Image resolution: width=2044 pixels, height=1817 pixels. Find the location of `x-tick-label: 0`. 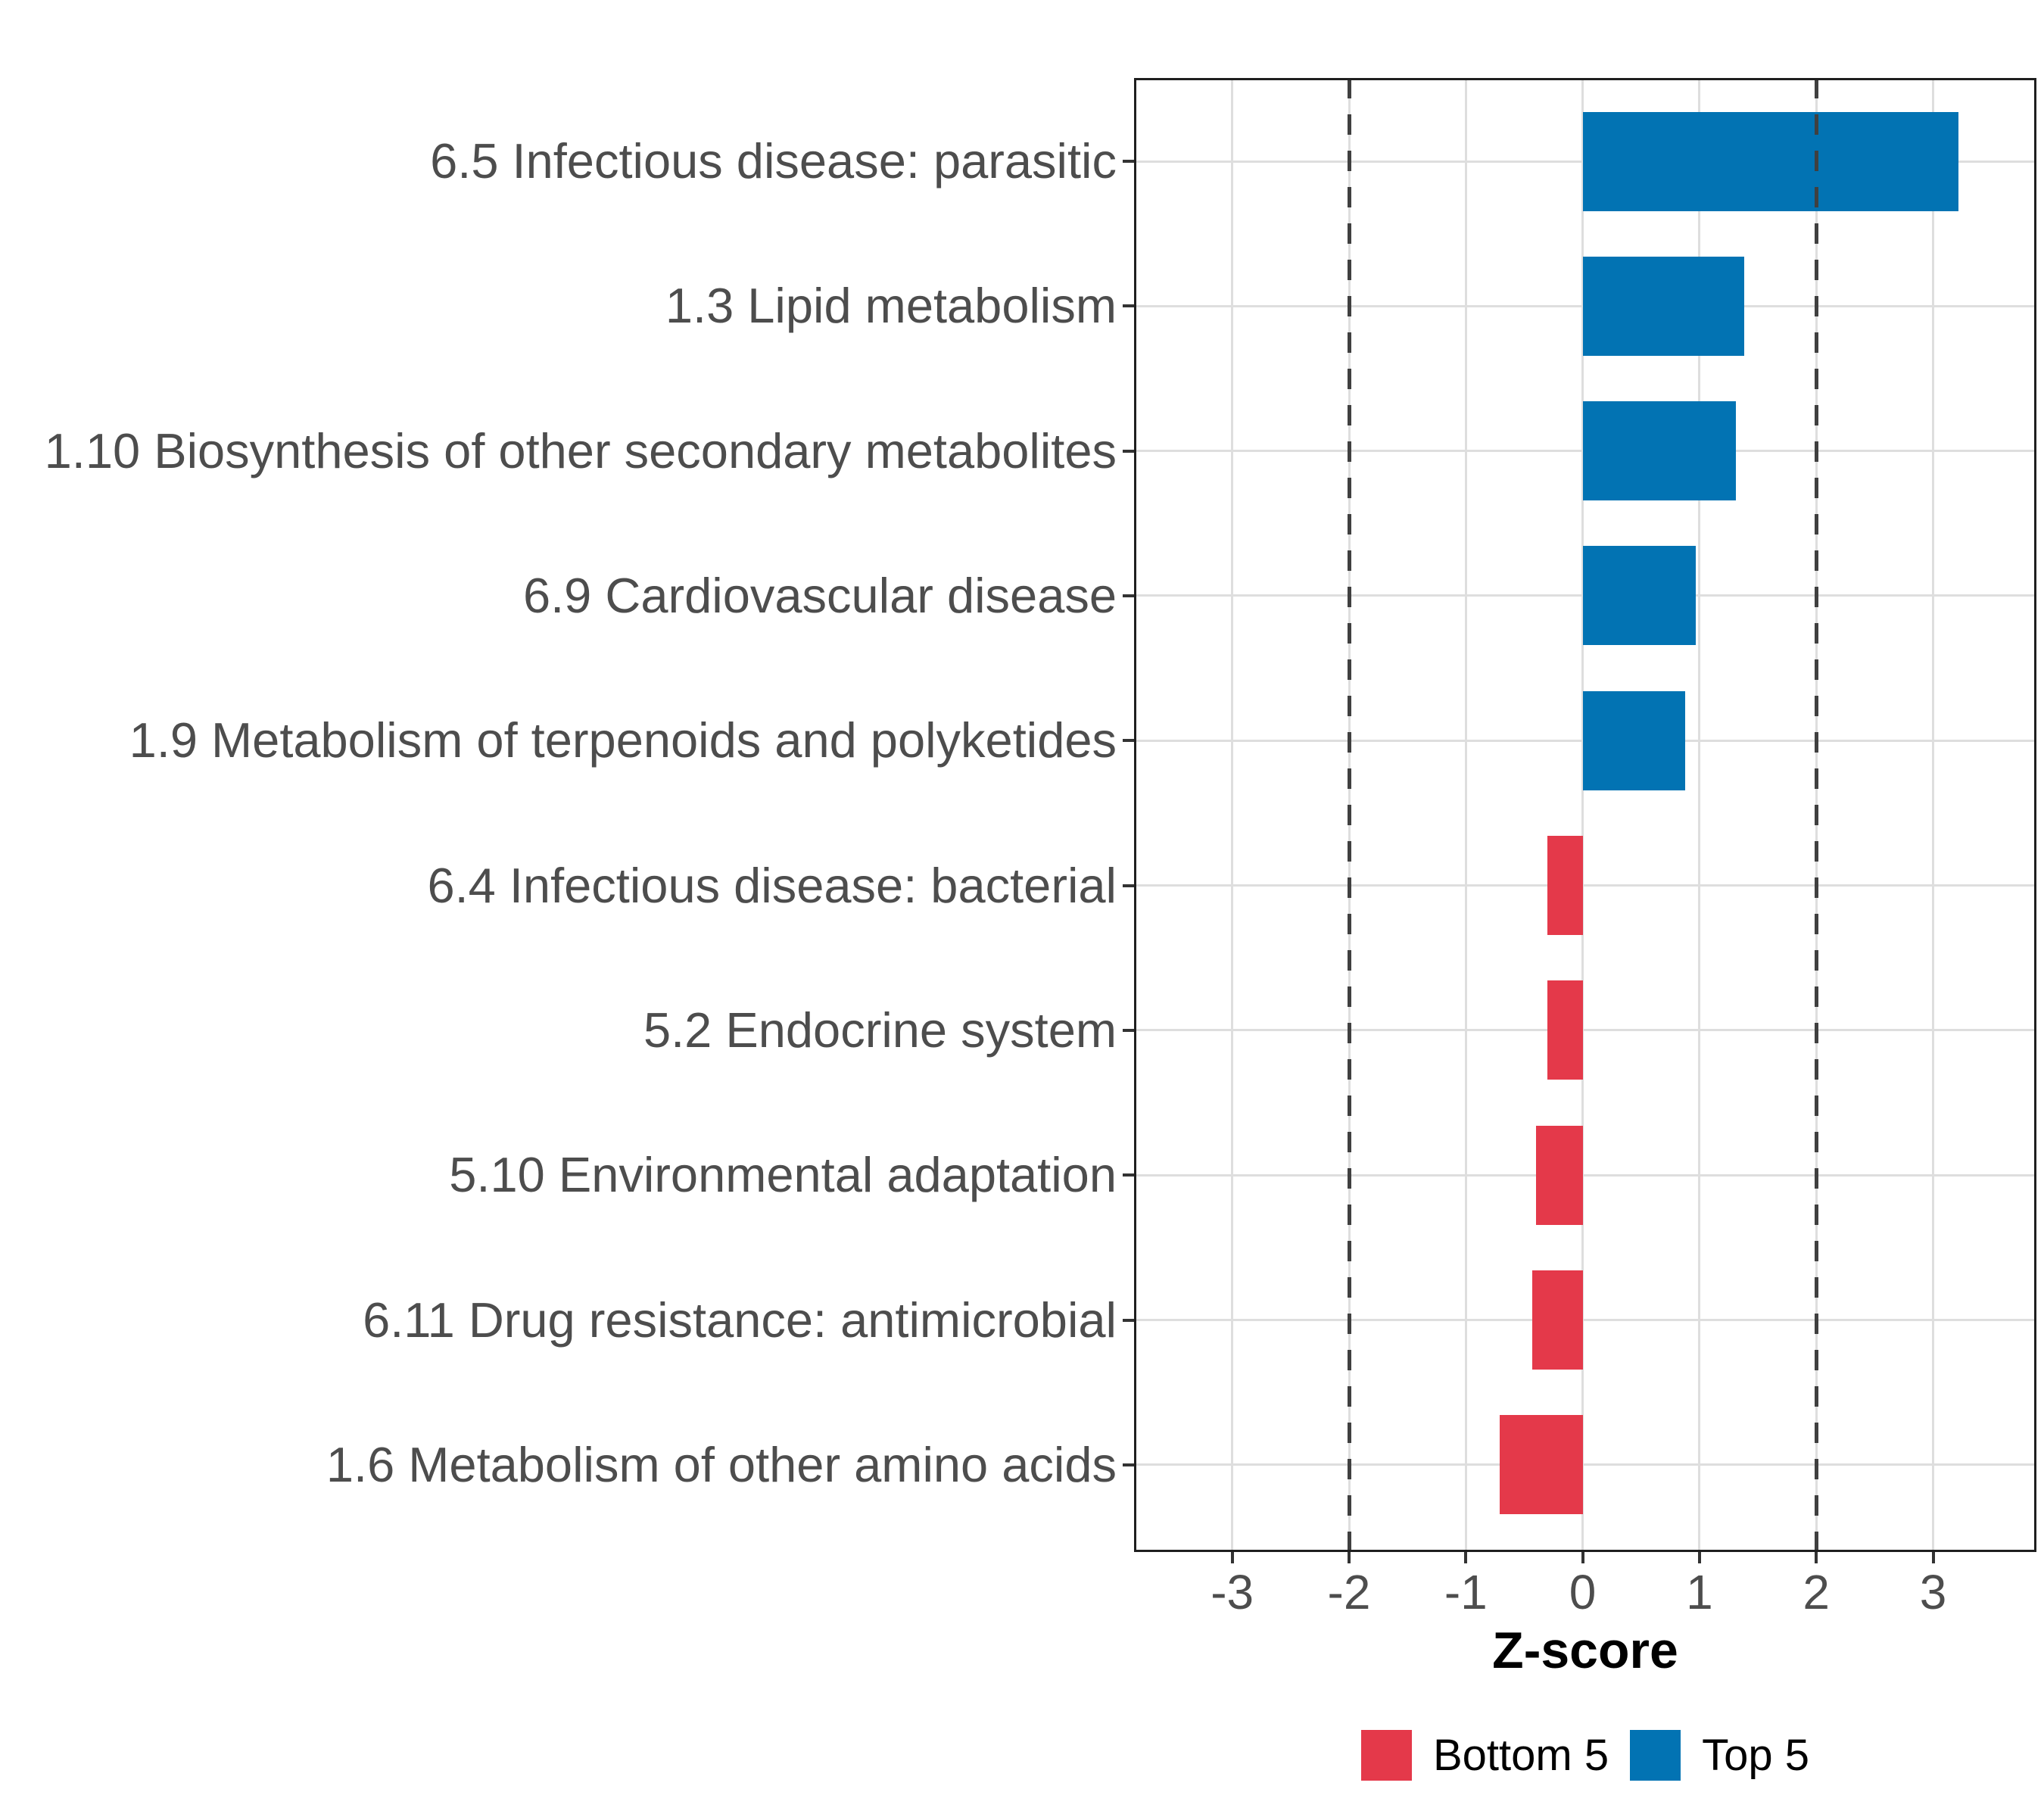

x-tick-label: 0 is located at coordinates (1583, 1592).